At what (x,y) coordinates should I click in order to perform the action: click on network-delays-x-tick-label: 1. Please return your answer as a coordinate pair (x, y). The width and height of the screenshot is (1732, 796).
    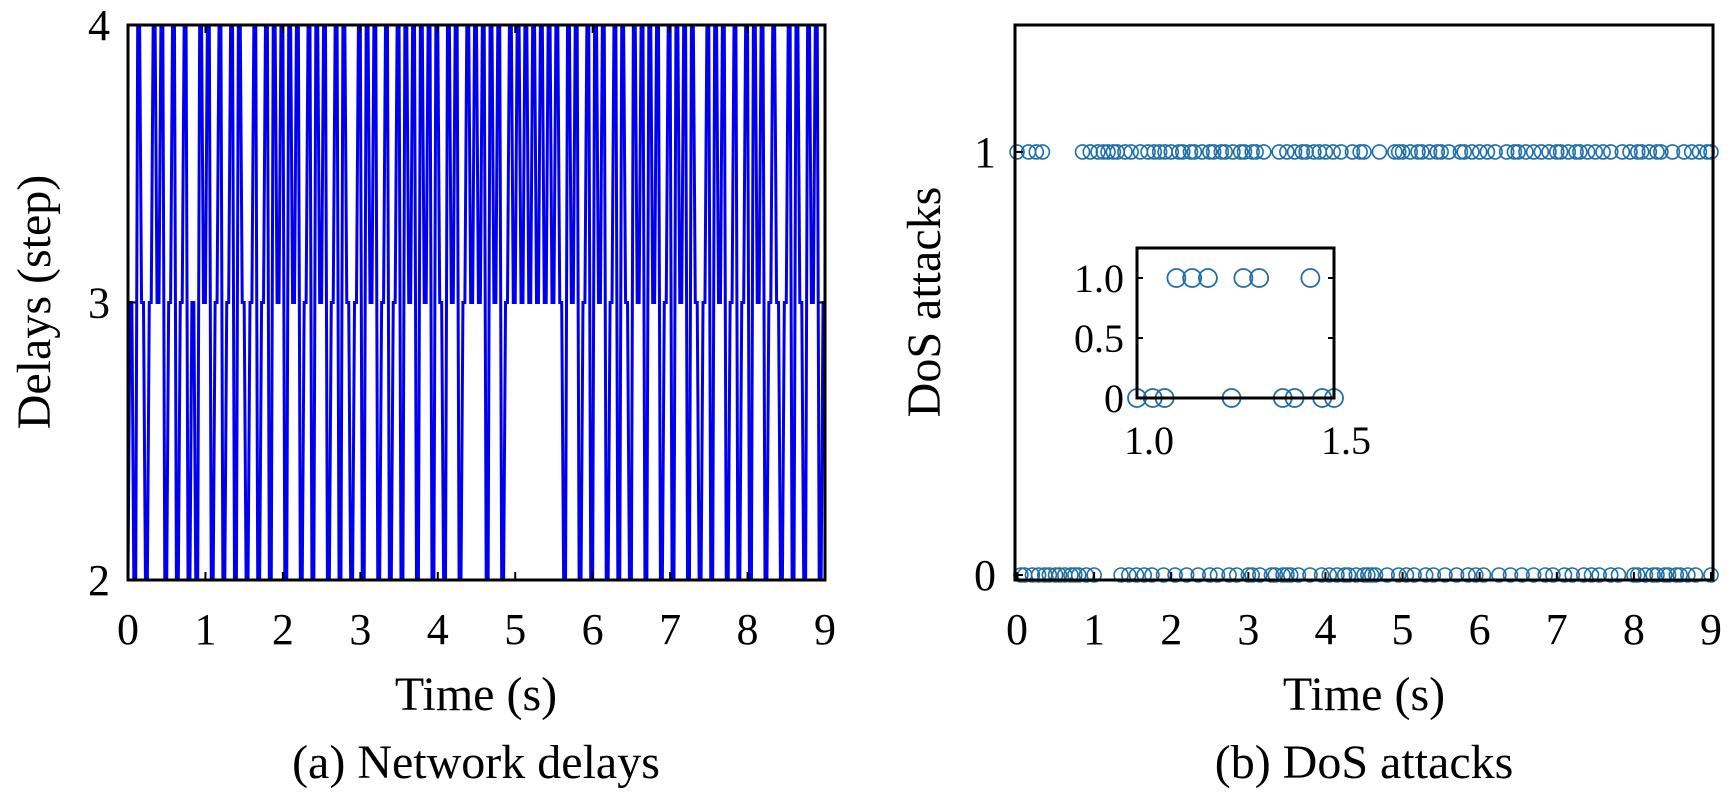
    Looking at the image, I should click on (205, 629).